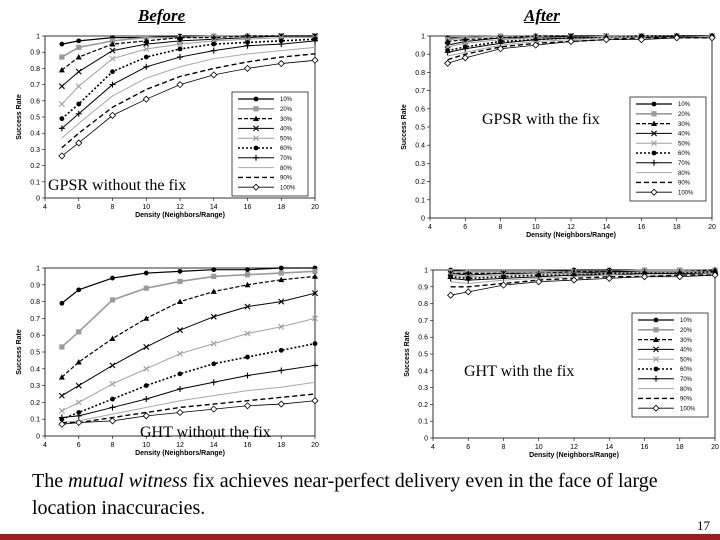 The height and width of the screenshot is (540, 720). I want to click on x-tick-label: 18, so click(281, 207).